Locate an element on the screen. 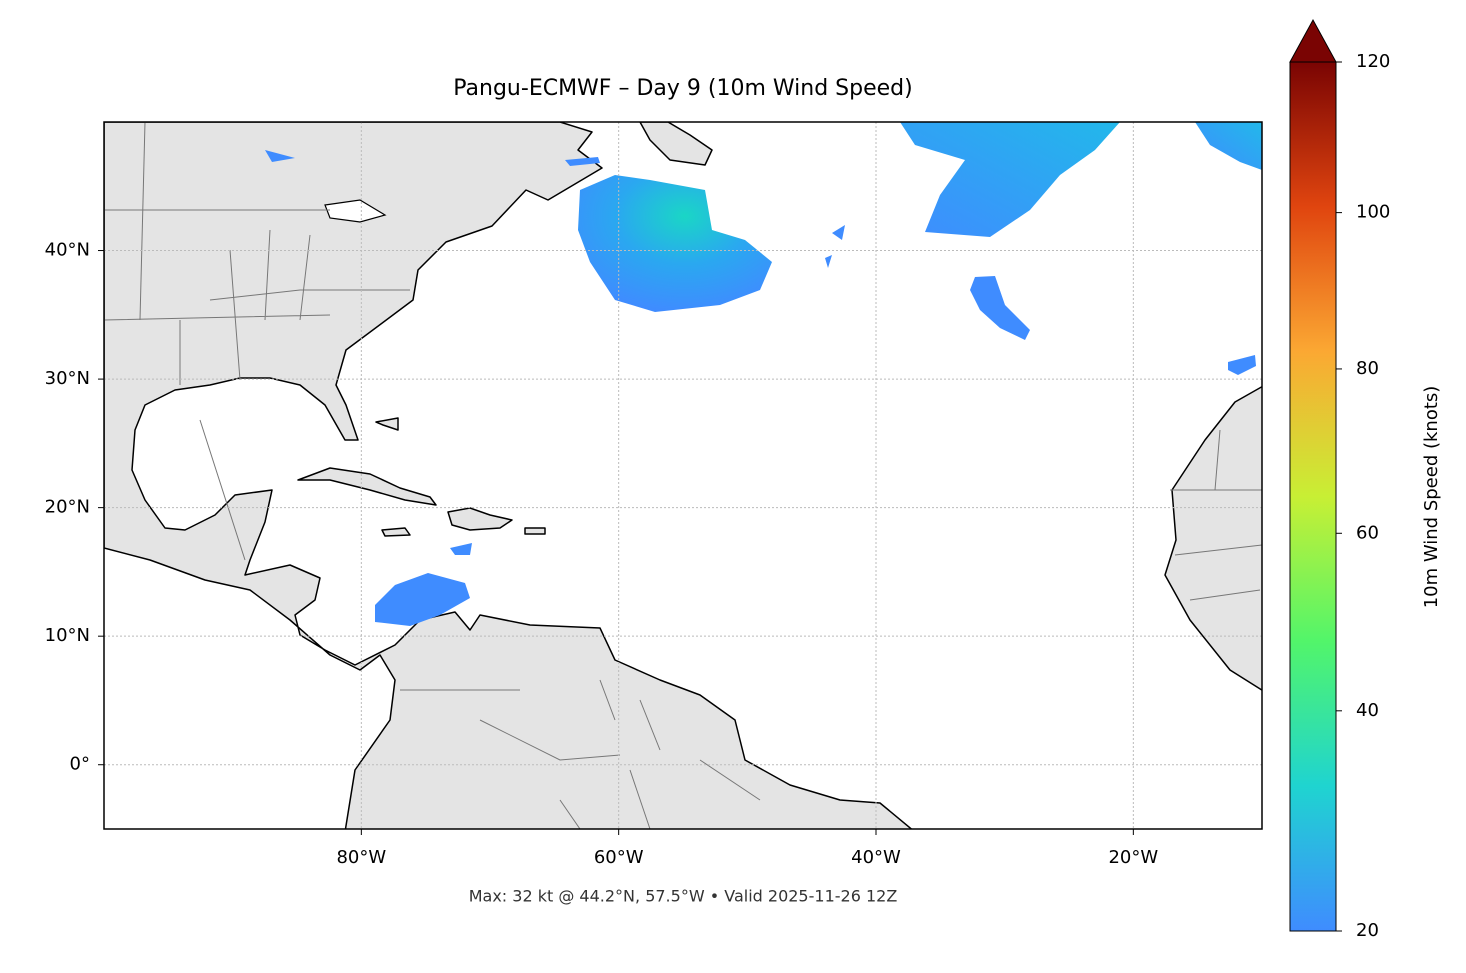  colorbar-label: 10m Wind Speed (knots) is located at coordinates (1431, 497).